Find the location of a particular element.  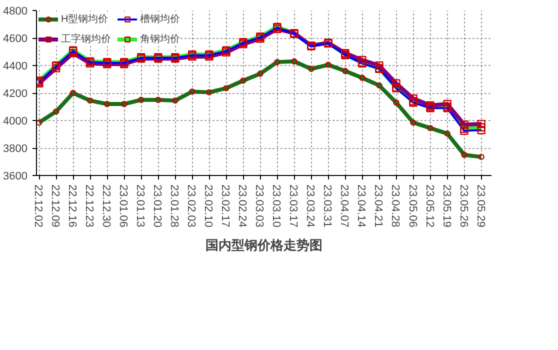

x-tick-label: 23.03.31 is located at coordinates (327, 206).